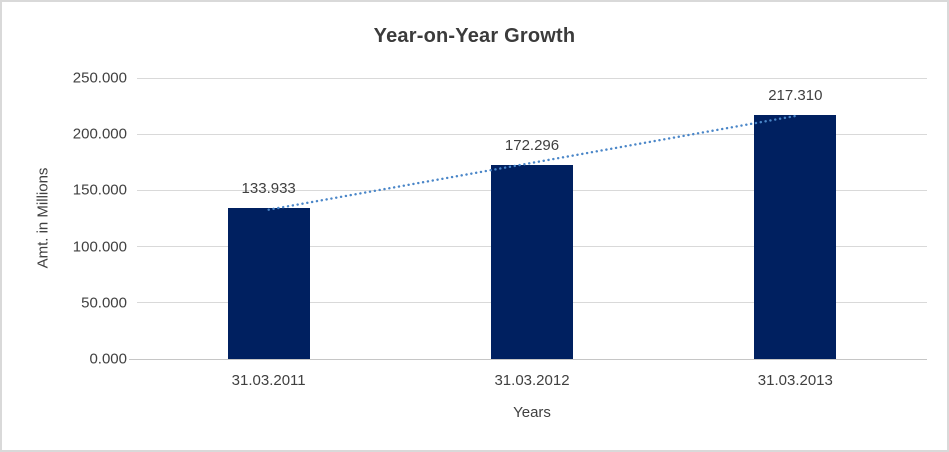 Image resolution: width=949 pixels, height=452 pixels. What do you see at coordinates (104, 303) in the screenshot?
I see `y-tick-label: 50.000` at bounding box center [104, 303].